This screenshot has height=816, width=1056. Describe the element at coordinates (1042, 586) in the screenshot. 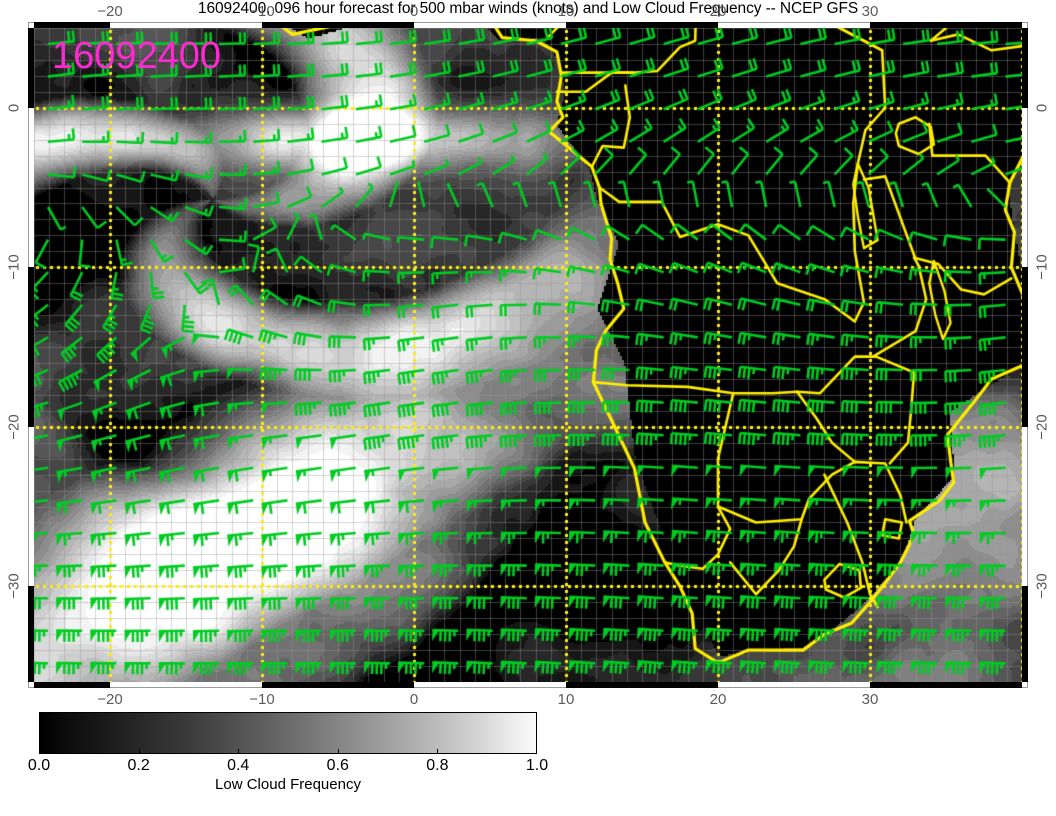

I see `axis-tick-label-right: −30` at that location.